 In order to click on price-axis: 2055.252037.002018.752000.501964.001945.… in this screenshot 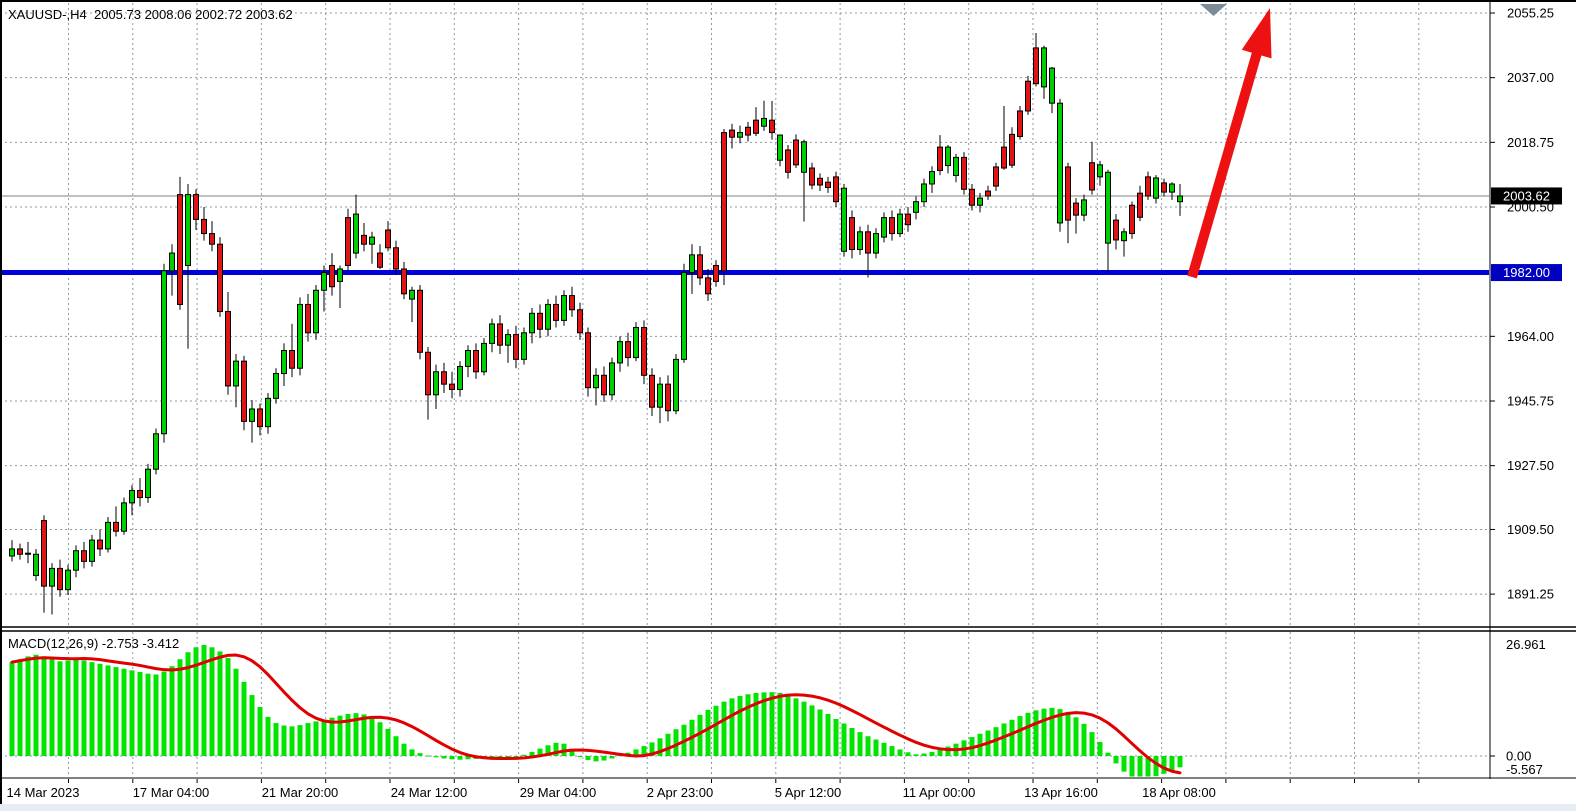, I will do `click(1532, 390)`.